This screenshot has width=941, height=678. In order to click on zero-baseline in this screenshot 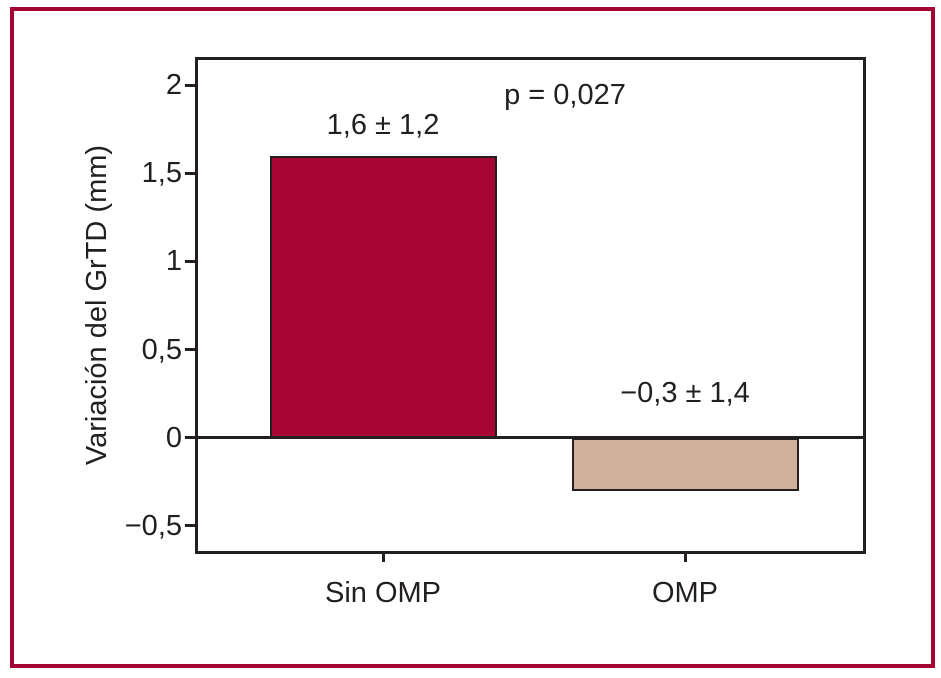, I will do `click(530, 438)`.